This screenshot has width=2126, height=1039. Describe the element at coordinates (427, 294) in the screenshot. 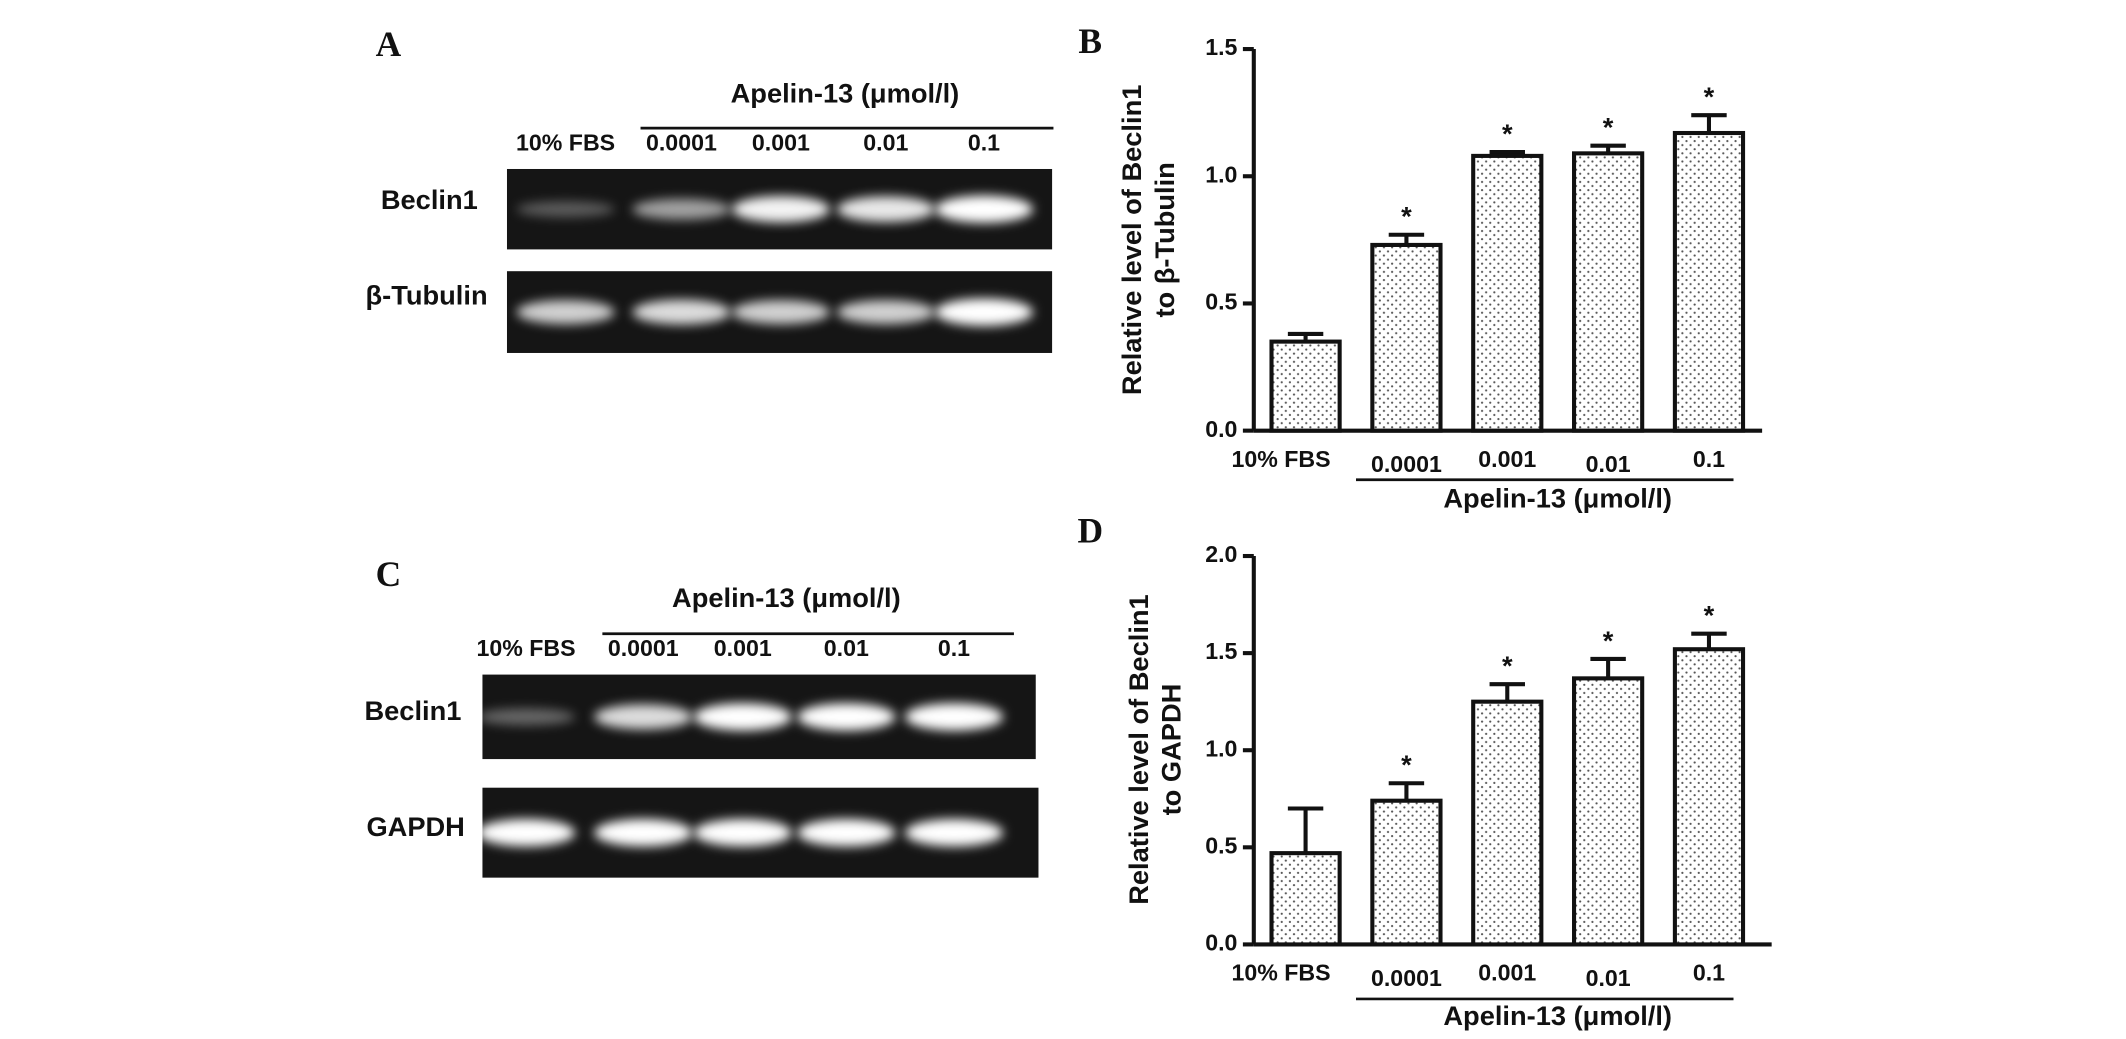

I see `row-label: β-Tubulin` at that location.